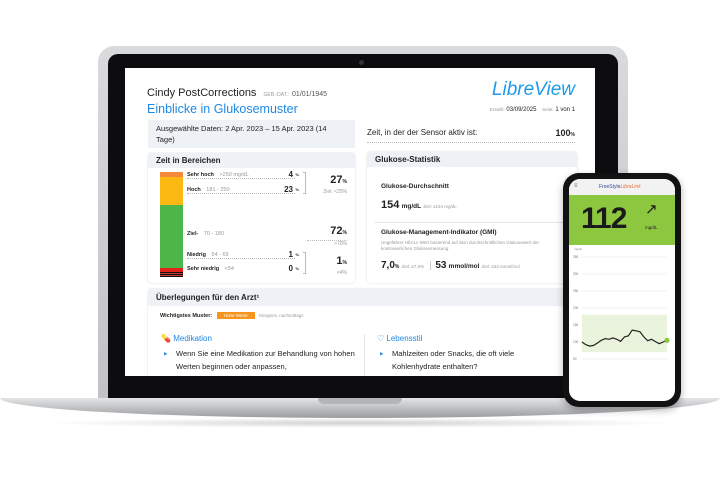 The width and height of the screenshot is (720, 480). What do you see at coordinates (363, 297) in the screenshot?
I see `considerations-title: Überlegungen für den Arzt¹` at bounding box center [363, 297].